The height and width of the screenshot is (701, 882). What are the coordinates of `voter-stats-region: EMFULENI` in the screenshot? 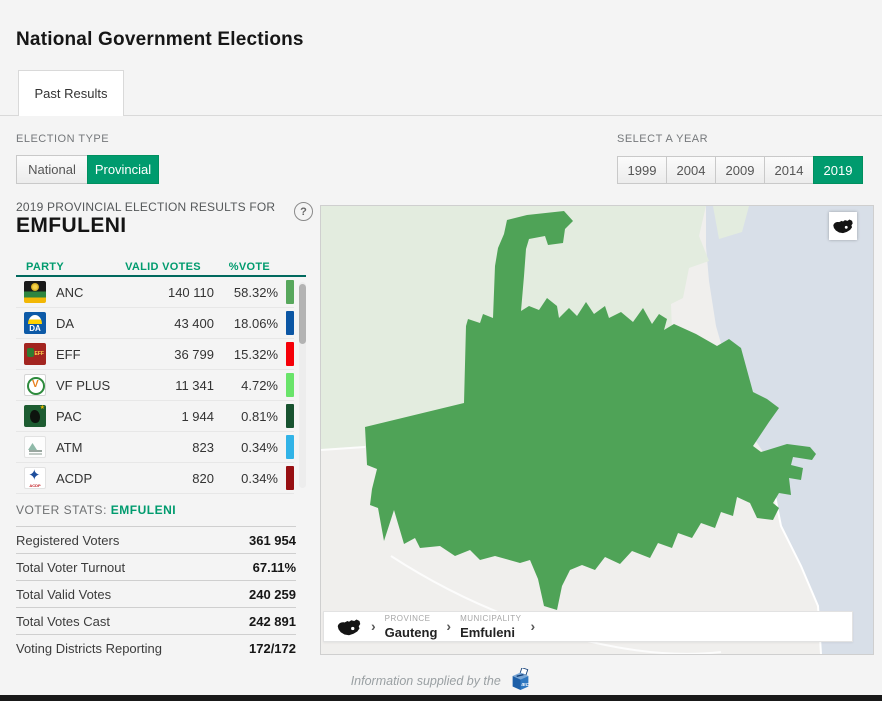 It's located at (143, 510).